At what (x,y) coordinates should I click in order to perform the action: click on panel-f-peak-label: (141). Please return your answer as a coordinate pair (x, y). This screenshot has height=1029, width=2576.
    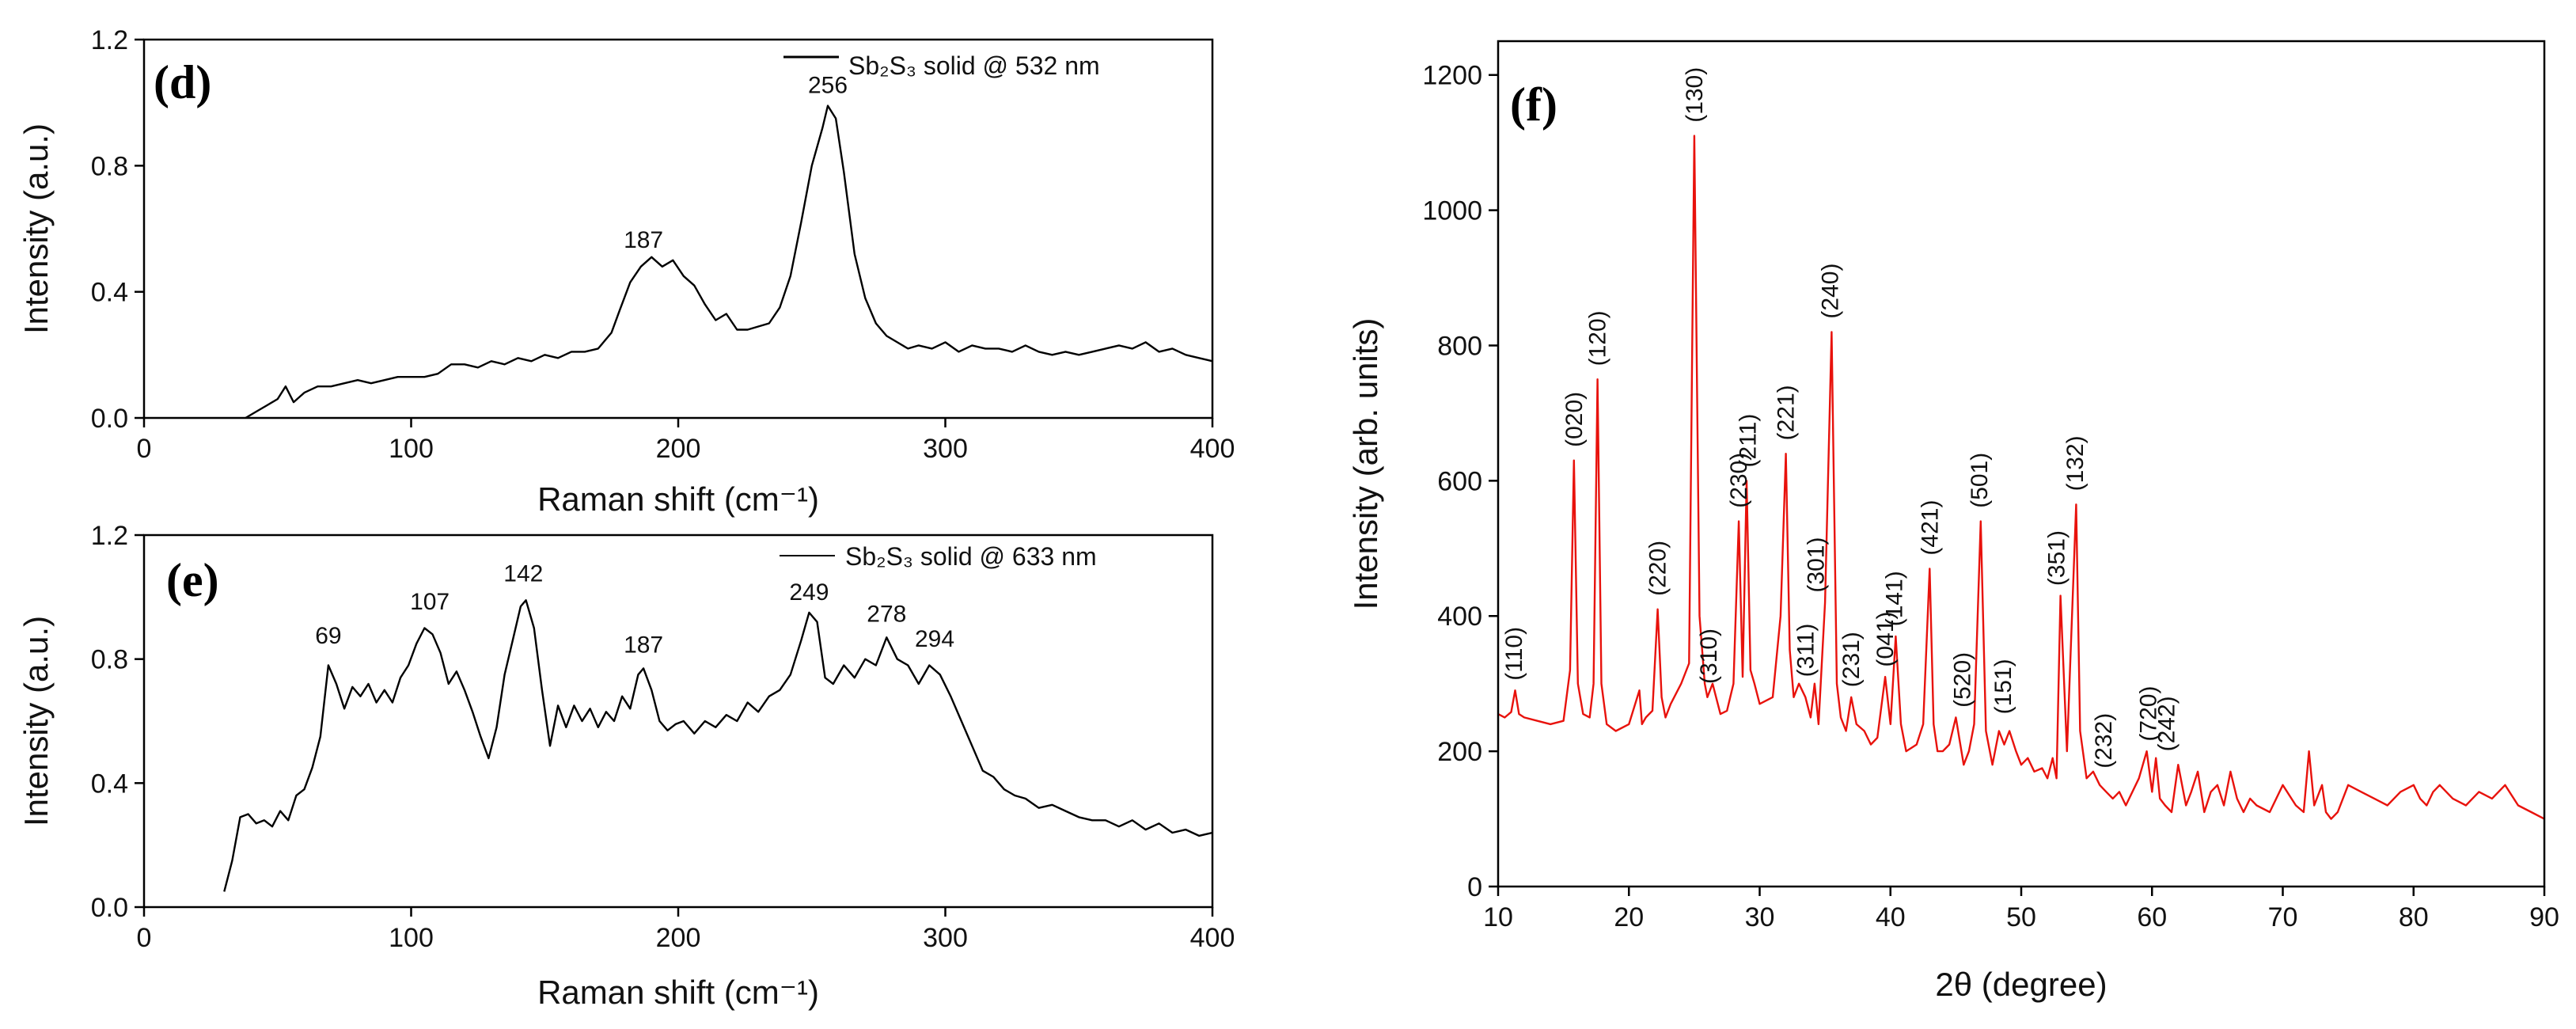
    Looking at the image, I should click on (1895, 598).